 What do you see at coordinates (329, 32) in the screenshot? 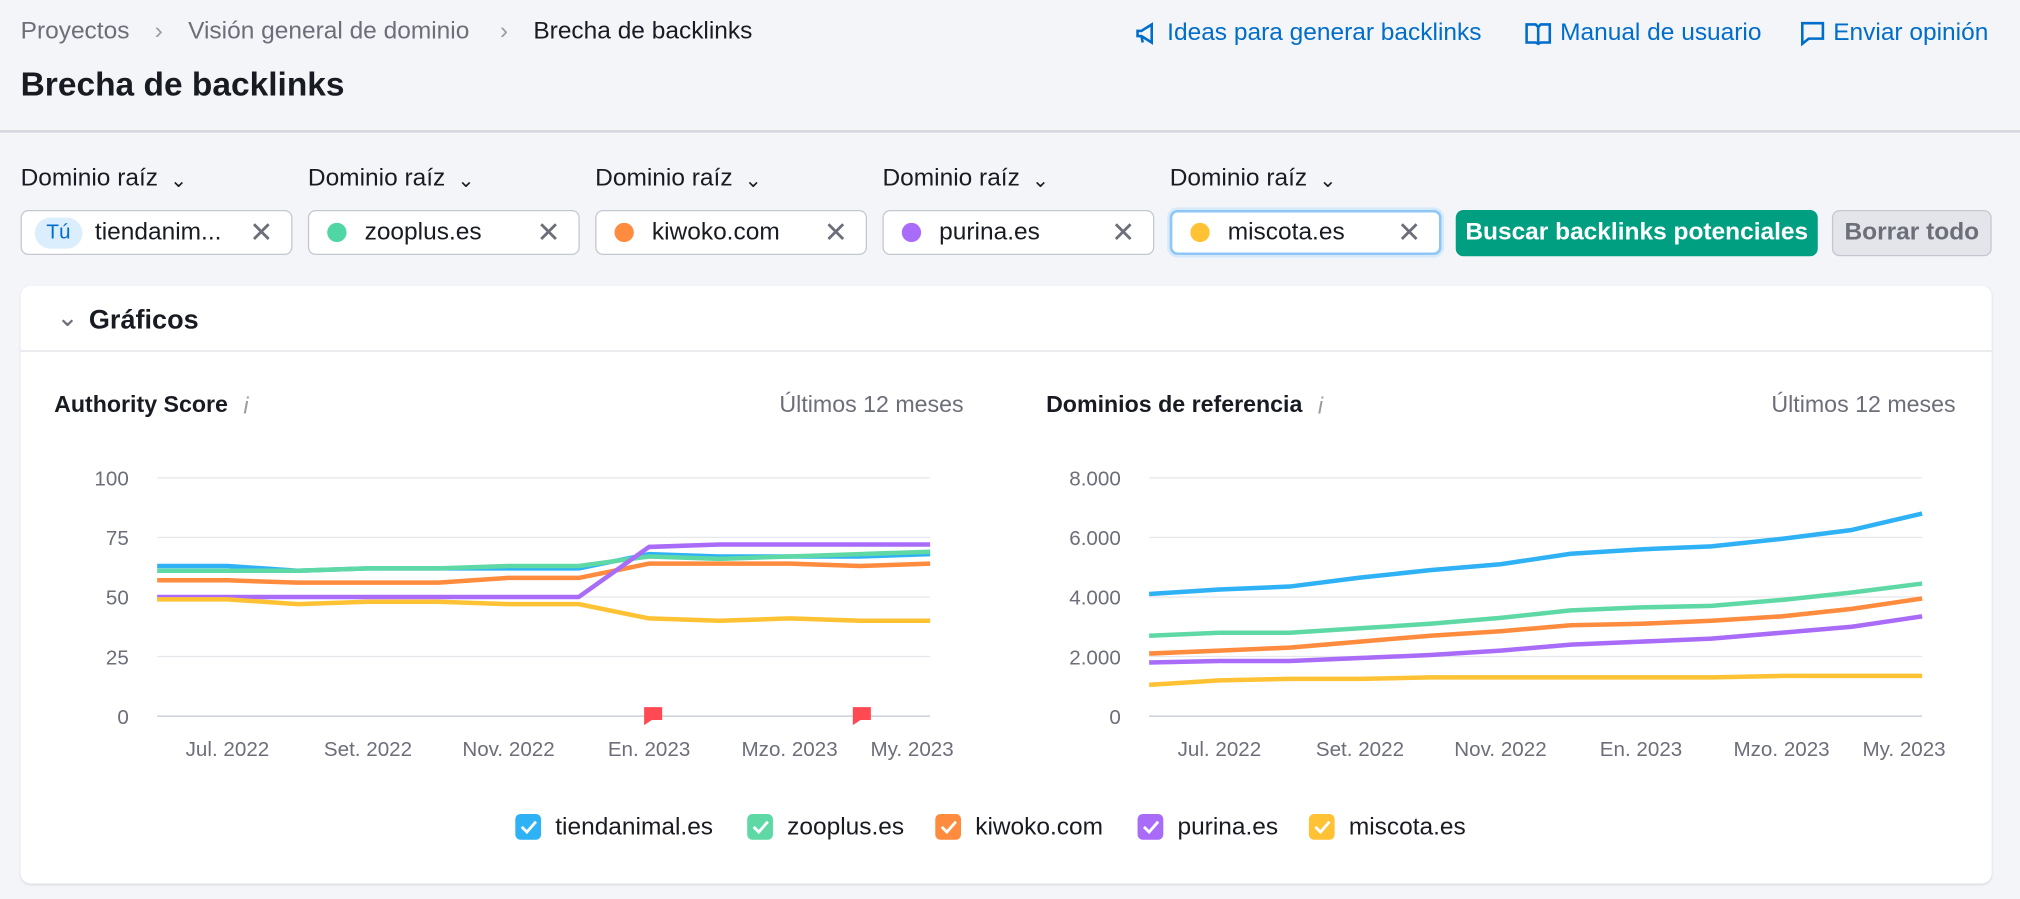
I see `breadcrumb: Visión general de dominio` at bounding box center [329, 32].